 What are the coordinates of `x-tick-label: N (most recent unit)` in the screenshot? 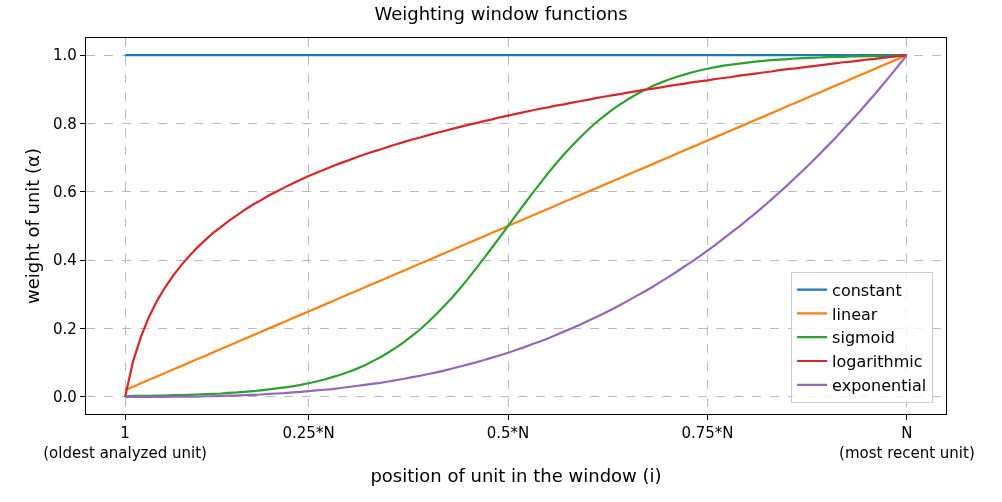 It's located at (907, 443).